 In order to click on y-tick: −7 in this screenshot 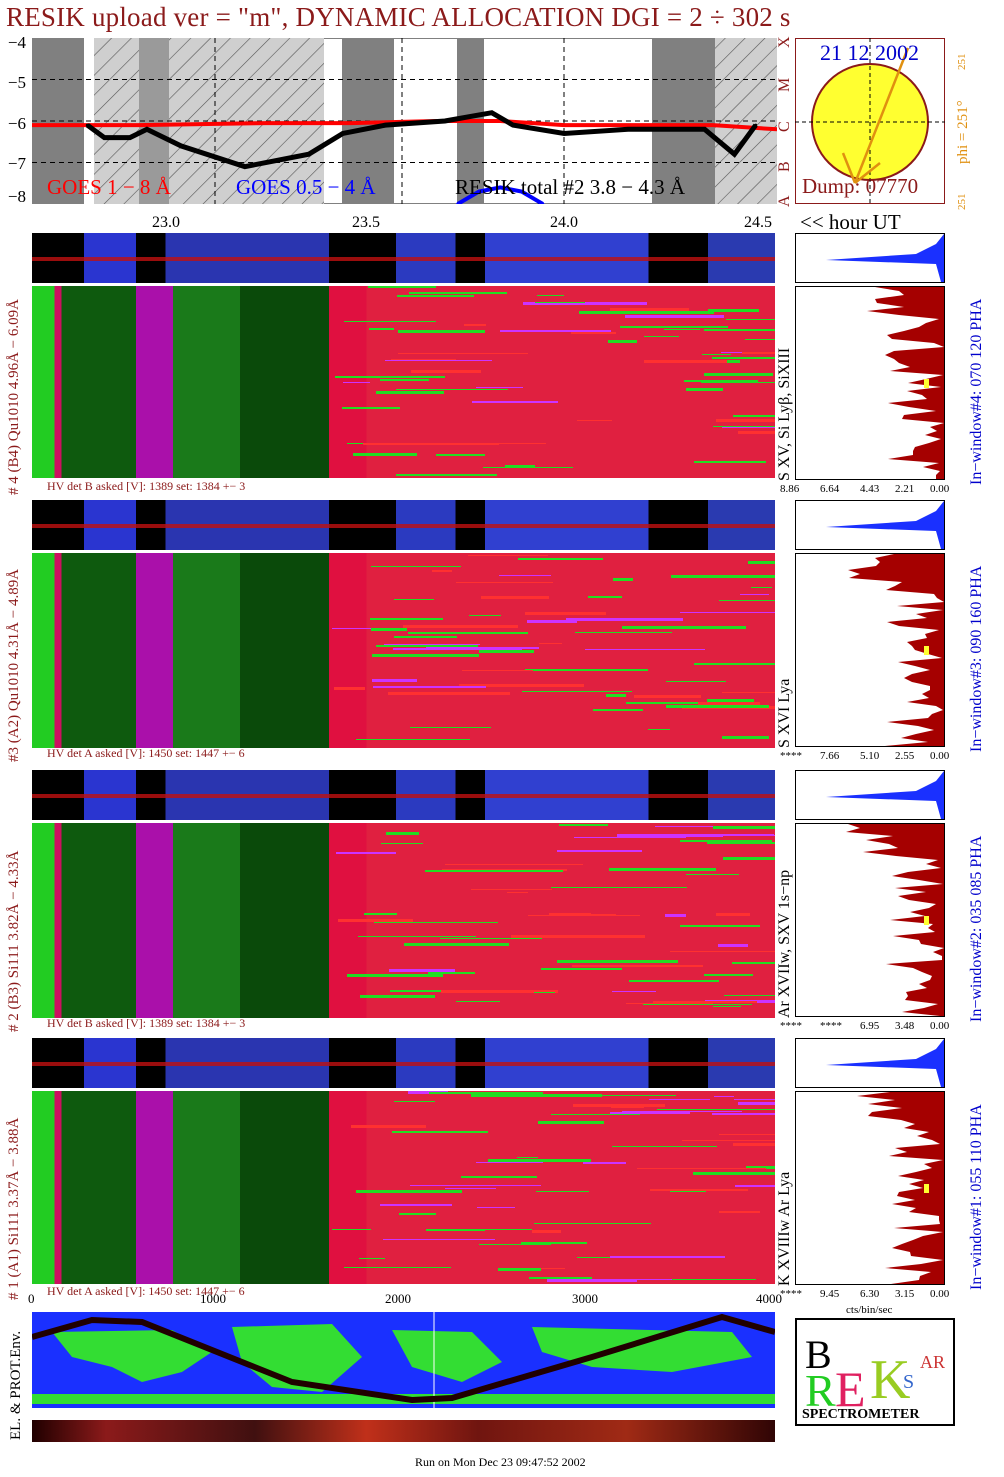, I will do `click(16, 163)`.